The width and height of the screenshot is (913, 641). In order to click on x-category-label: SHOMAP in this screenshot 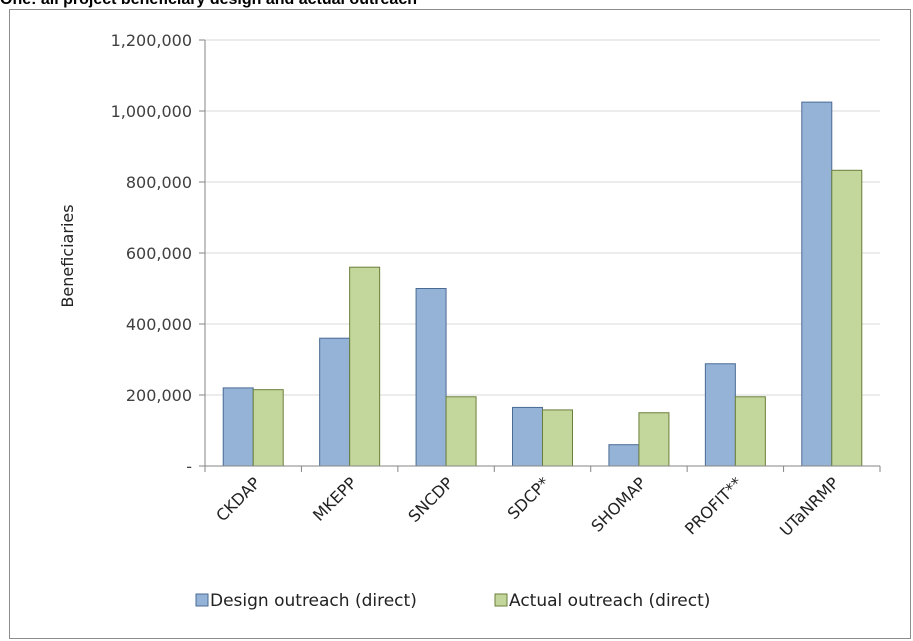, I will do `click(618, 504)`.